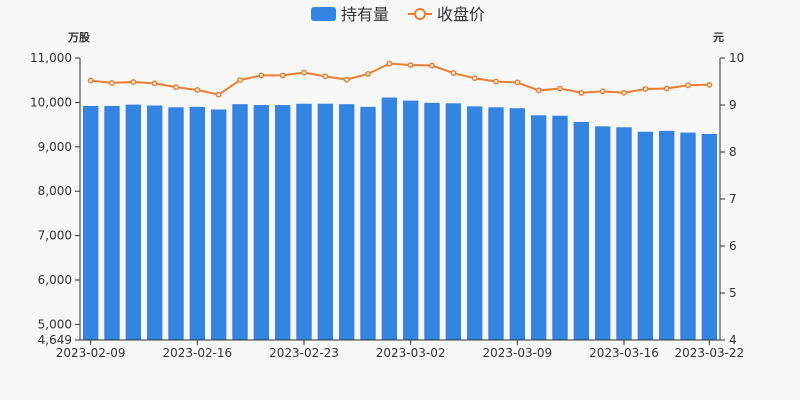  Describe the element at coordinates (55, 324) in the screenshot. I see `y-left-tick-label-1: 5,000` at that location.